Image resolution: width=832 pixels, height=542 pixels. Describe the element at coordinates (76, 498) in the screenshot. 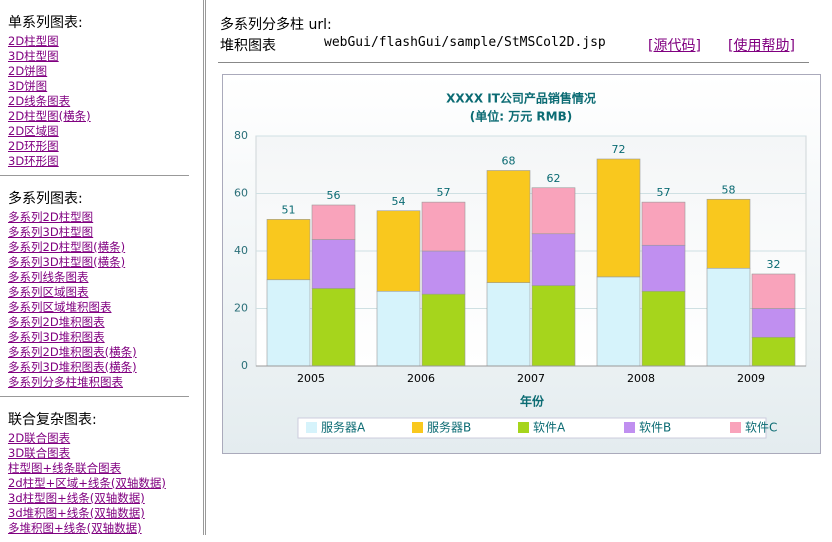

I see `nav-link: 3d柱型图+线条(双轴数据)` at that location.